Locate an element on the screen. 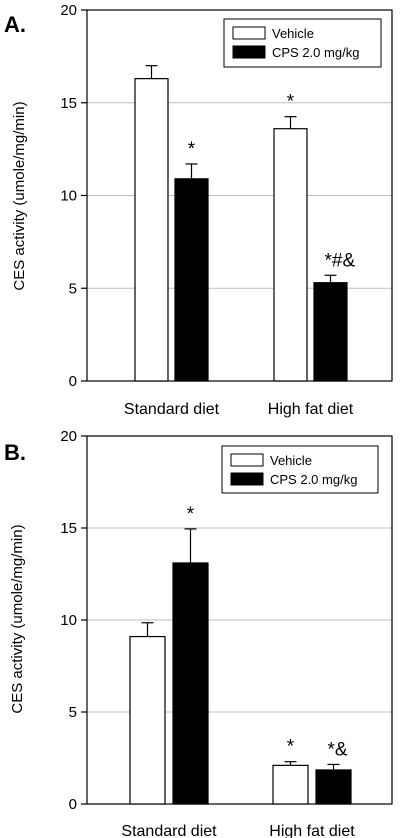  significance-marker: *& is located at coordinates (338, 749).